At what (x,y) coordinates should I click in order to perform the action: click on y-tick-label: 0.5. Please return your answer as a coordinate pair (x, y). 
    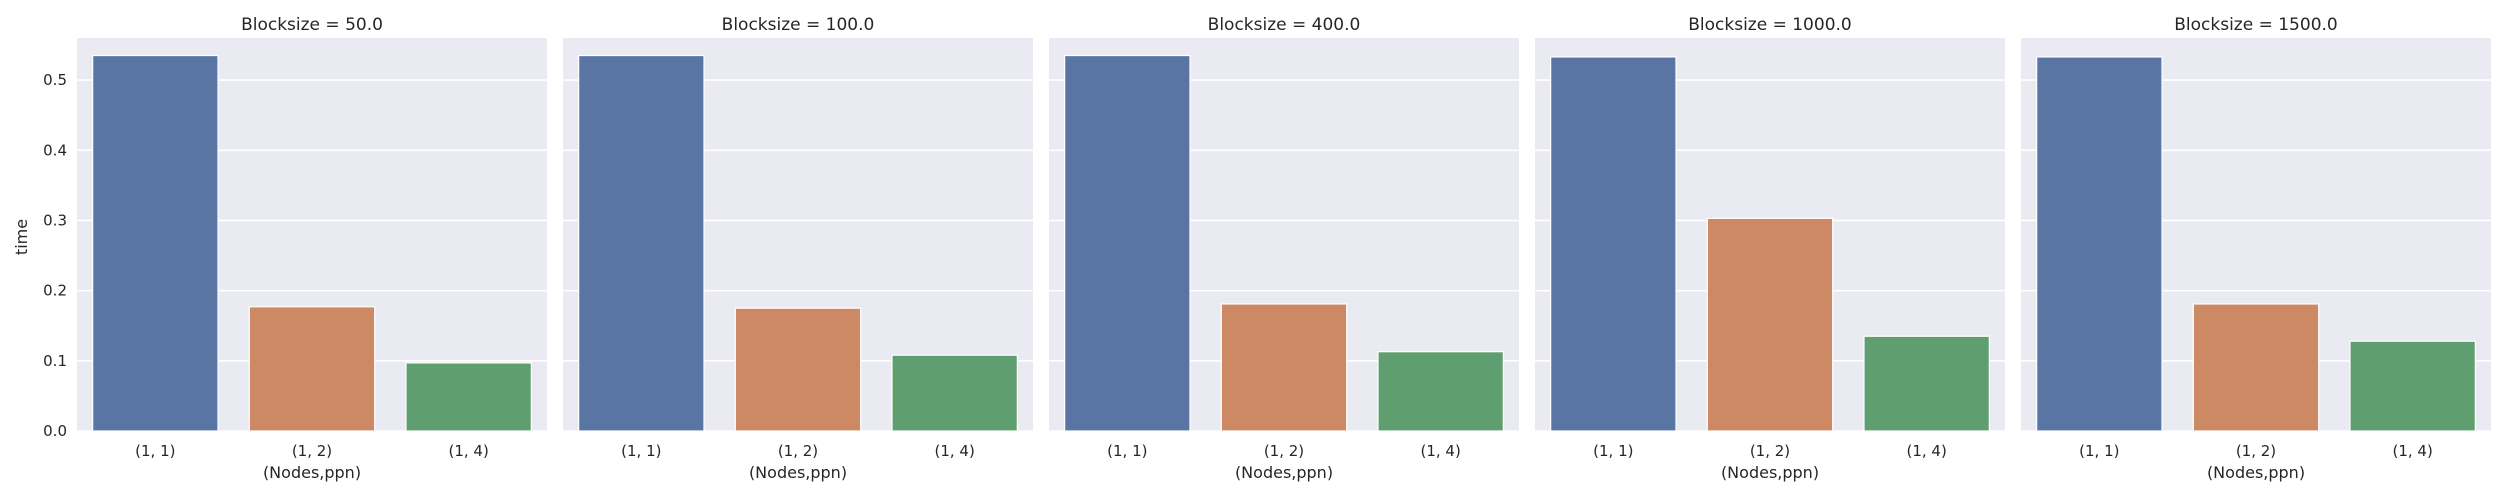
    Looking at the image, I should click on (55, 80).